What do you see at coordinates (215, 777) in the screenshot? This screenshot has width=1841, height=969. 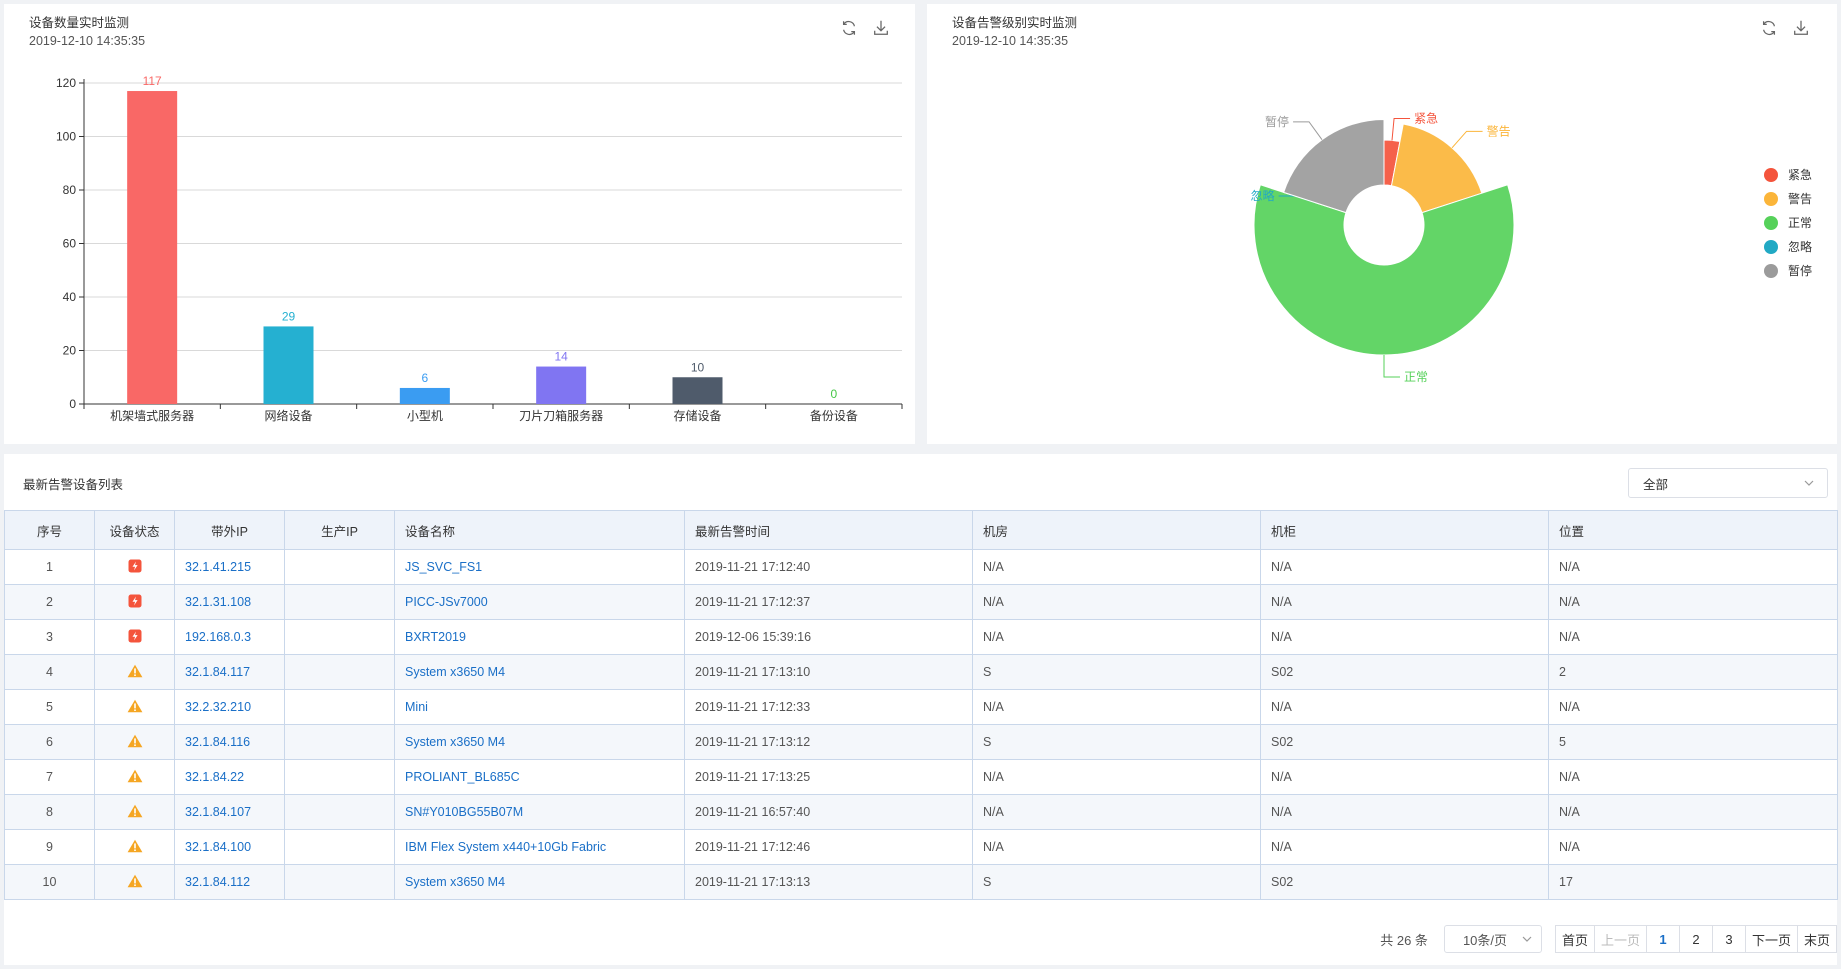 I see `oob-ip-link: 32.1.84.22` at bounding box center [215, 777].